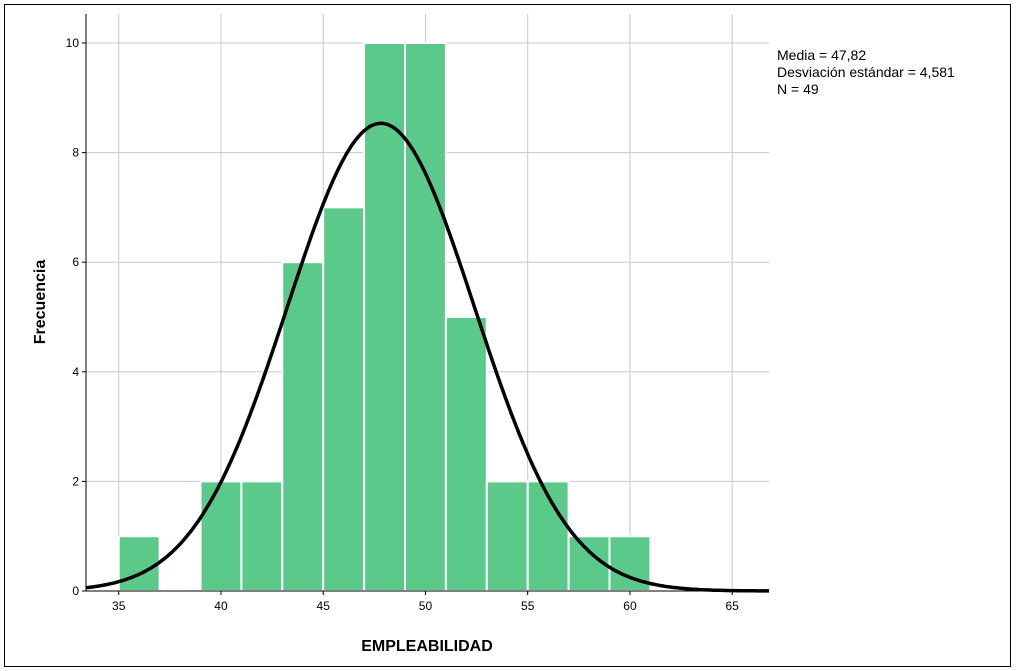  Describe the element at coordinates (75, 591) in the screenshot. I see `y-tick-label: 0` at that location.